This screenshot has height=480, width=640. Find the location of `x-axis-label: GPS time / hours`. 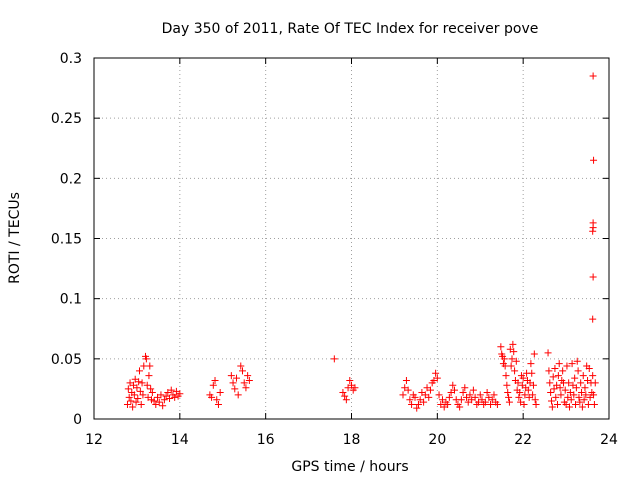

x-axis-label: GPS time / hours is located at coordinates (349, 467).